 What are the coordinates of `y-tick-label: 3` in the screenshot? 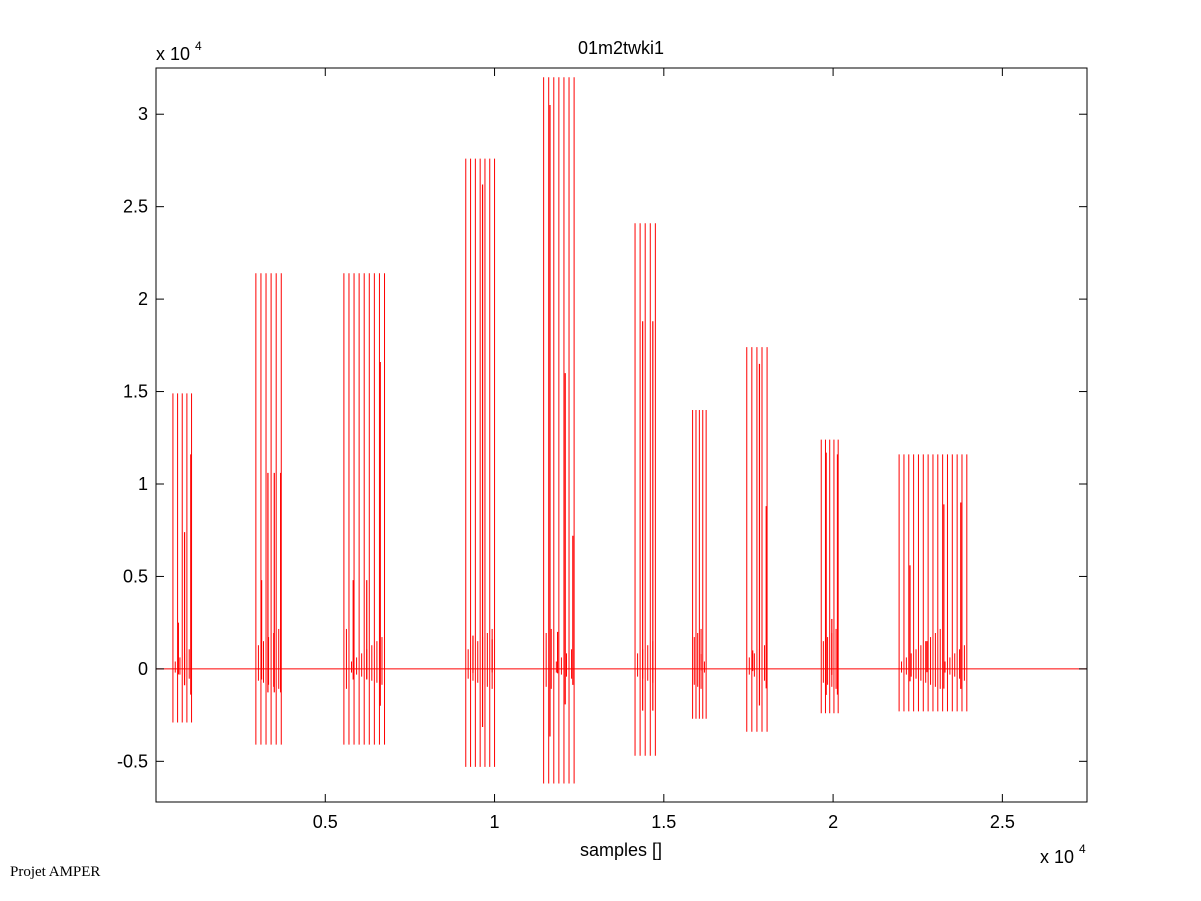 It's located at (143, 114).